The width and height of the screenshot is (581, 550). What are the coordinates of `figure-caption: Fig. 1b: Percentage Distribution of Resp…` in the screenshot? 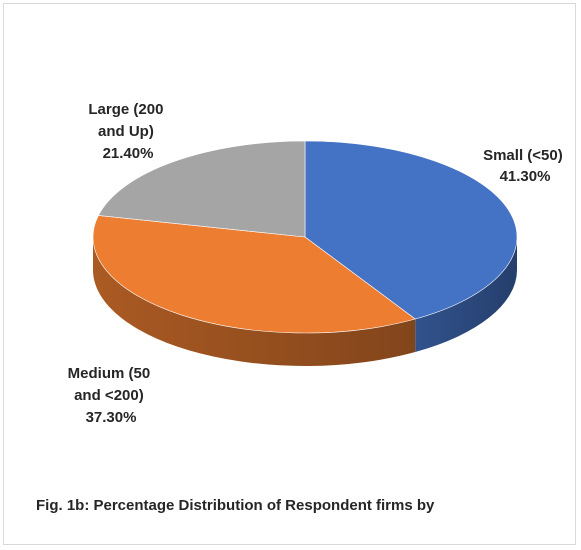 It's located at (235, 505).